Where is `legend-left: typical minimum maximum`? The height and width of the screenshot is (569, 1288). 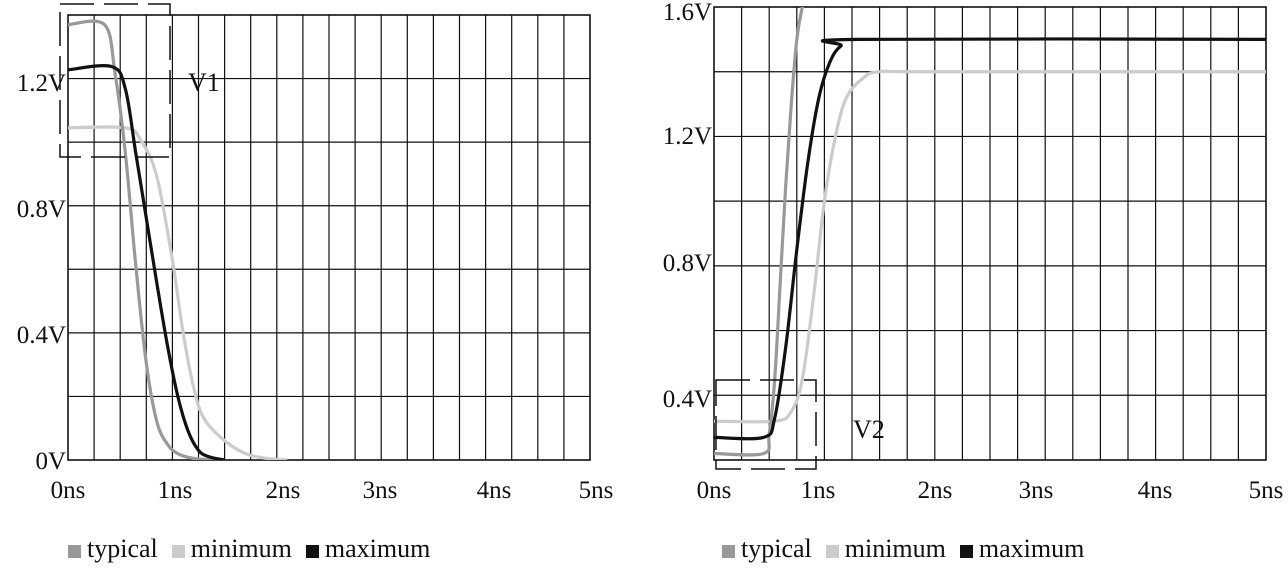 legend-left: typical minimum maximum is located at coordinates (256, 549).